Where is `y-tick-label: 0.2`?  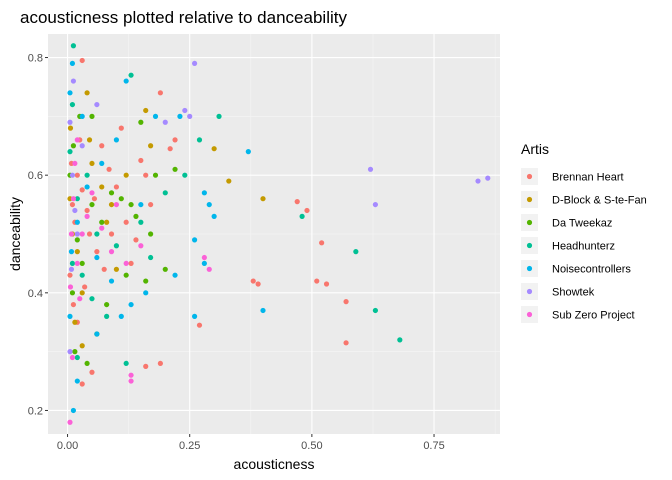
y-tick-label: 0.2 is located at coordinates (35, 411).